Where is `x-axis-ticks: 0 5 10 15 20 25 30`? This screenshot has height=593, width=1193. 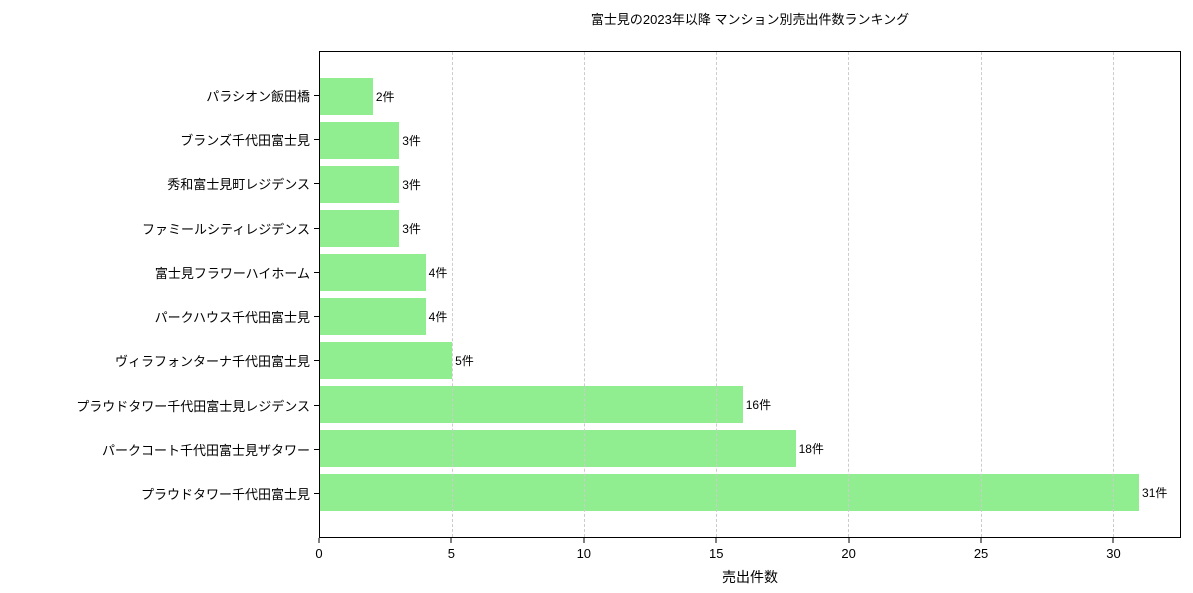 x-axis-ticks: 0 5 10 15 20 25 30 is located at coordinates (748, 552).